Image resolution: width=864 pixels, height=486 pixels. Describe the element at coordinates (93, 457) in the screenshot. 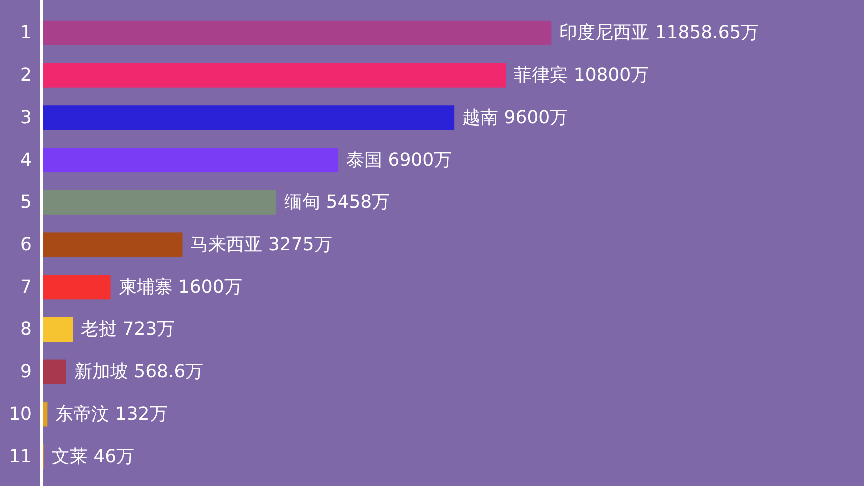

I see `data-label: 文莱 46万` at that location.